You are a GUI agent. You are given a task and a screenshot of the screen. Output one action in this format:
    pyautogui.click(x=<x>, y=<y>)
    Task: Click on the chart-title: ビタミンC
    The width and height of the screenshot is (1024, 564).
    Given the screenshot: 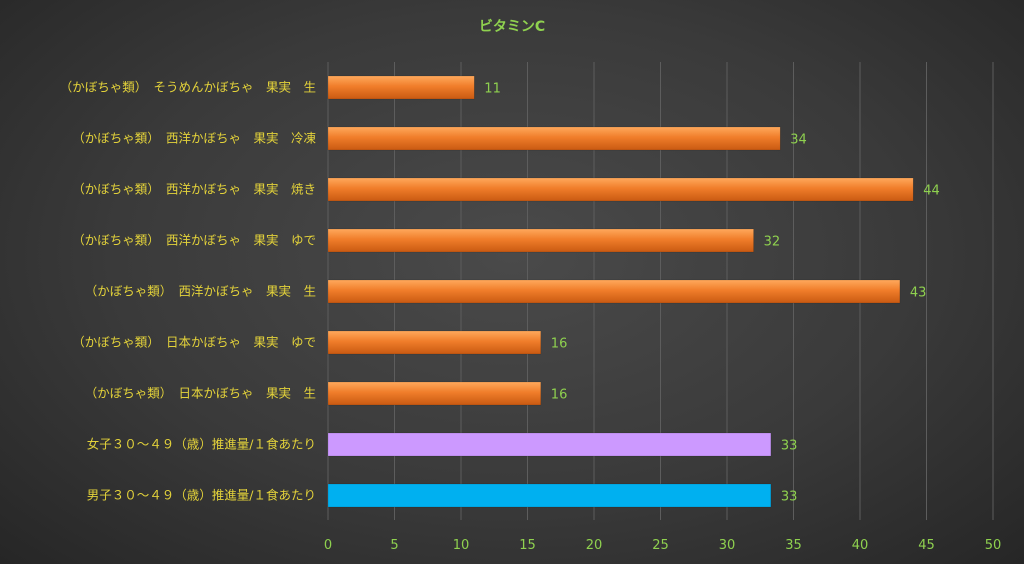 What is the action you would take?
    pyautogui.click(x=512, y=27)
    